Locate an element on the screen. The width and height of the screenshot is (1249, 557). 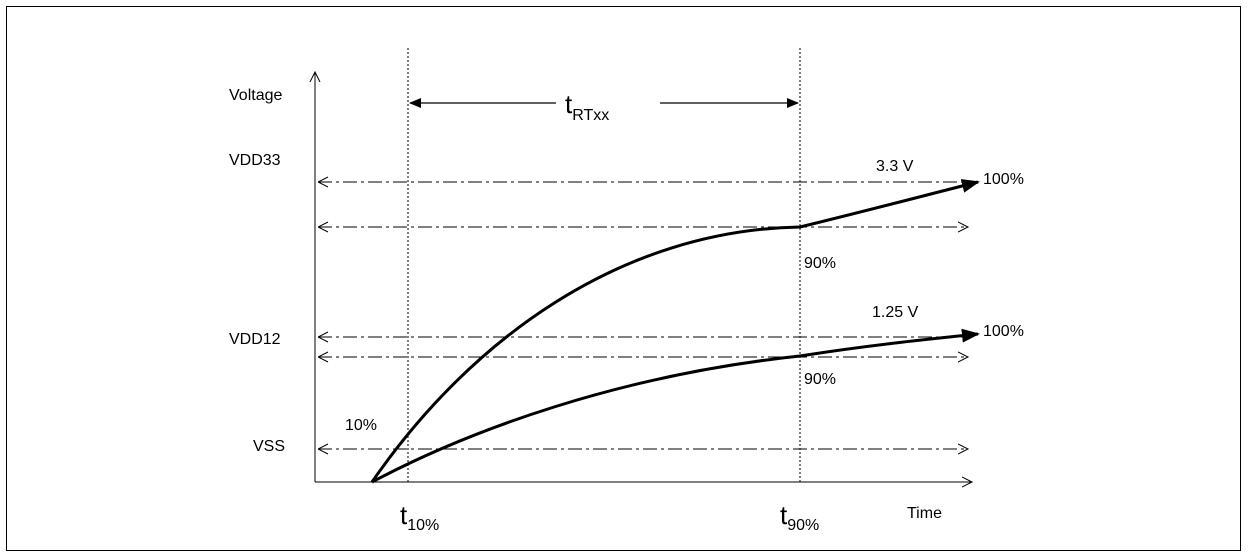
pct10-label: 10% is located at coordinates (361, 425).